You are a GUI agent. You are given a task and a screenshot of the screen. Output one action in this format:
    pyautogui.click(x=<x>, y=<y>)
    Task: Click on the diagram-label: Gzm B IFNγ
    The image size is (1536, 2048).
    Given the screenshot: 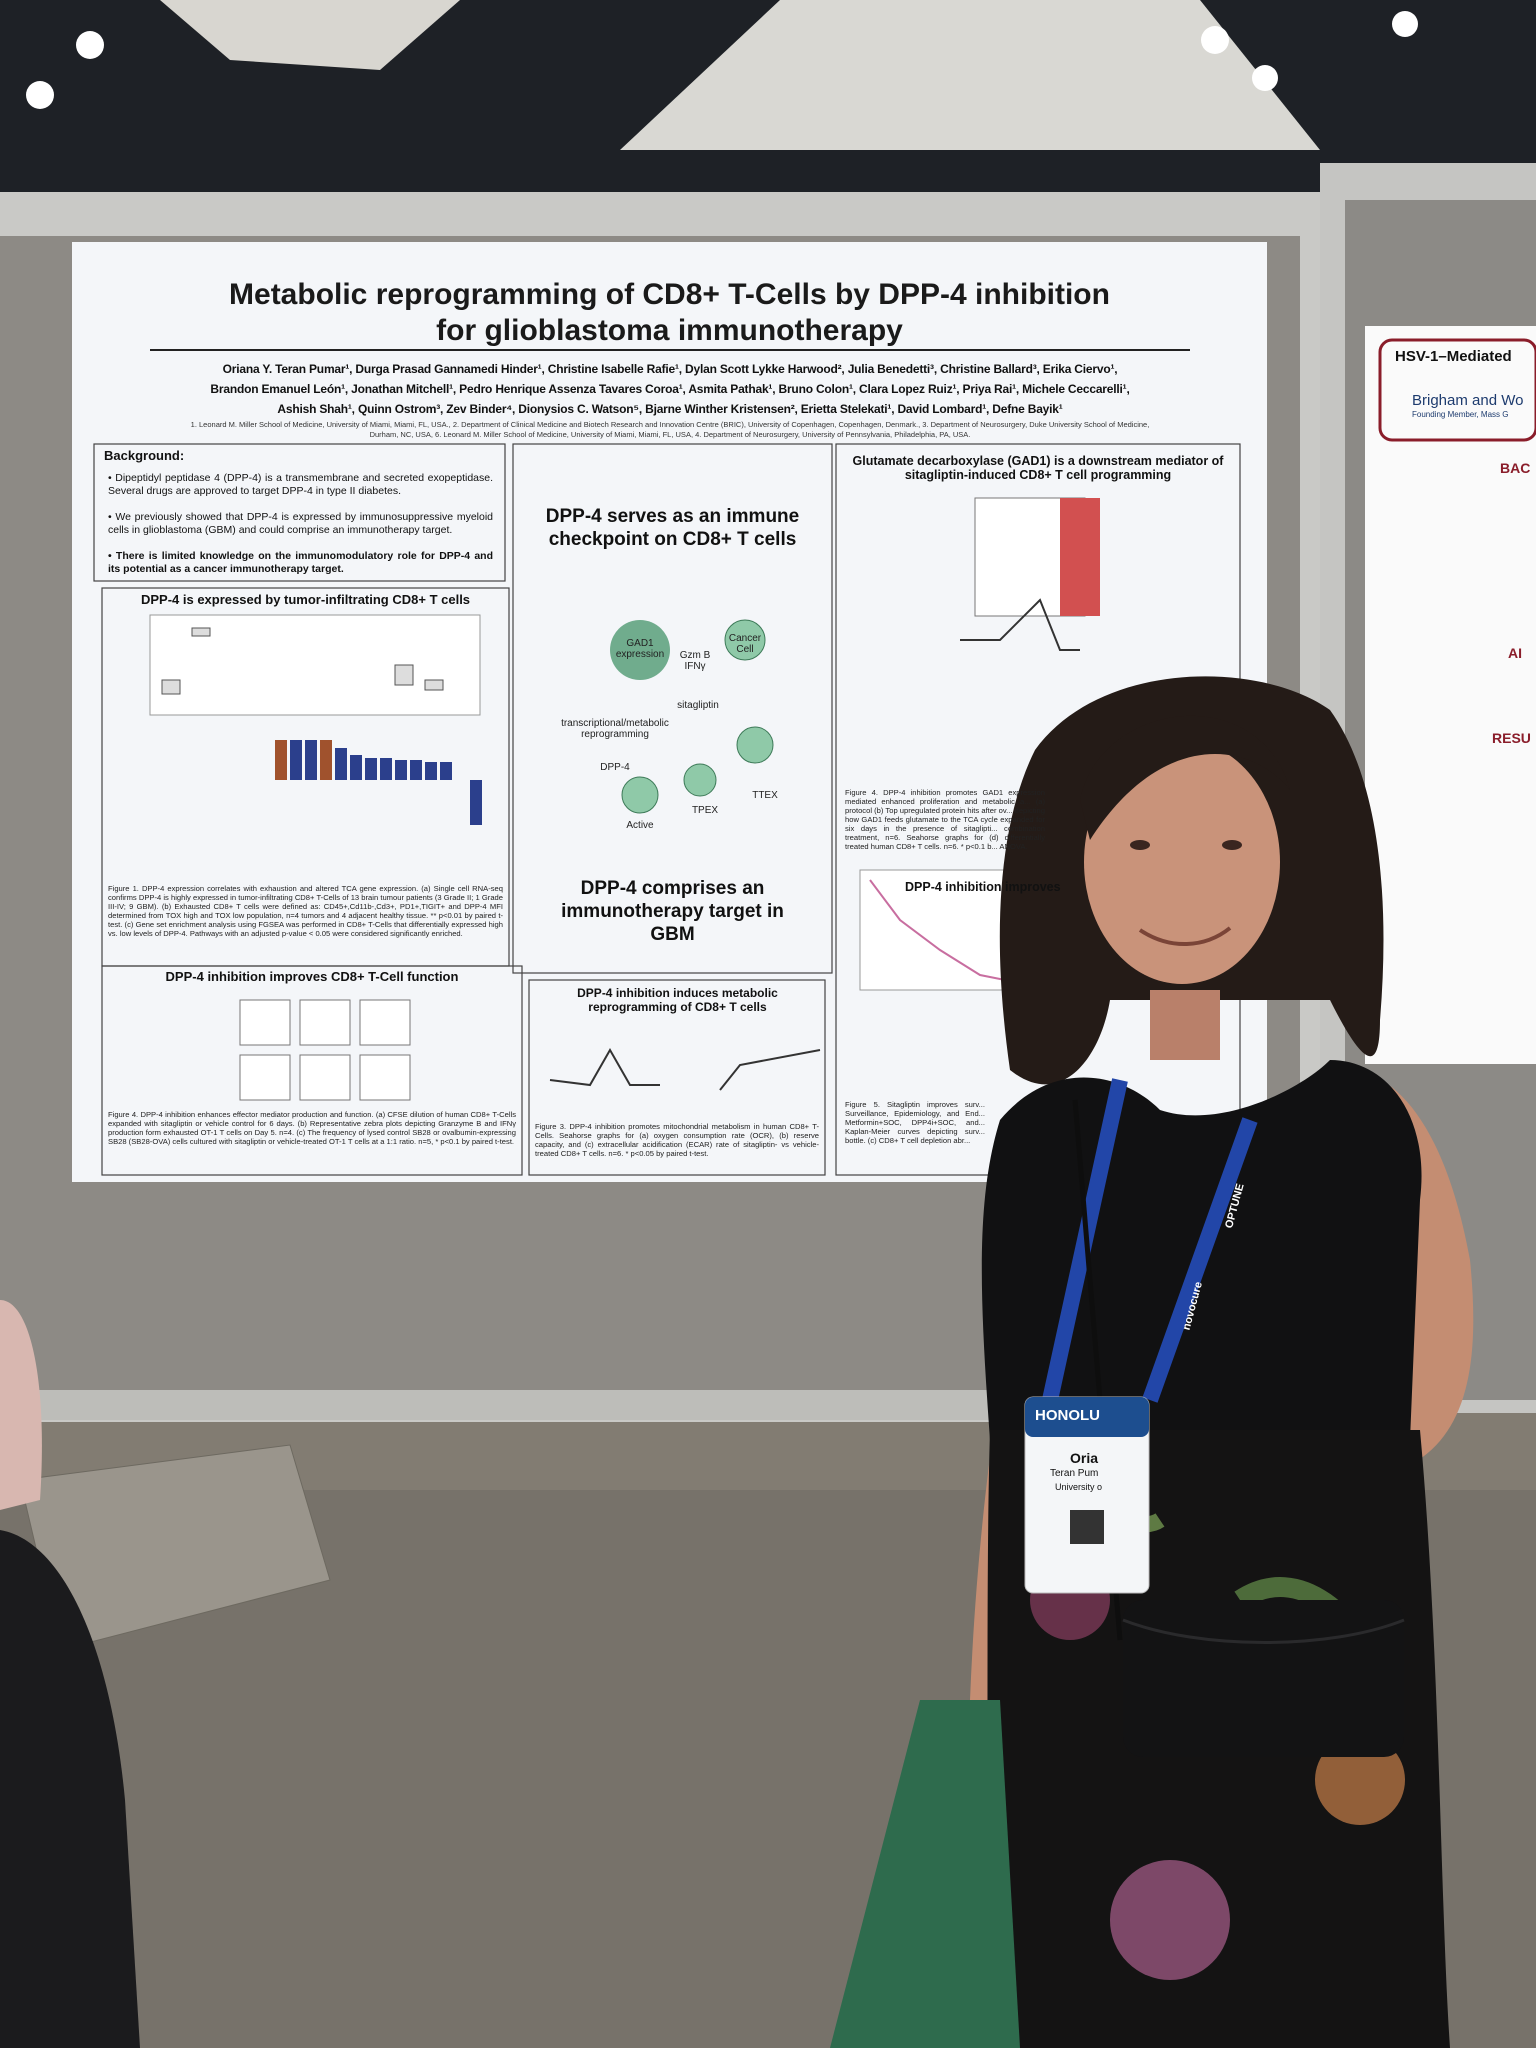 What is the action you would take?
    pyautogui.click(x=695, y=661)
    